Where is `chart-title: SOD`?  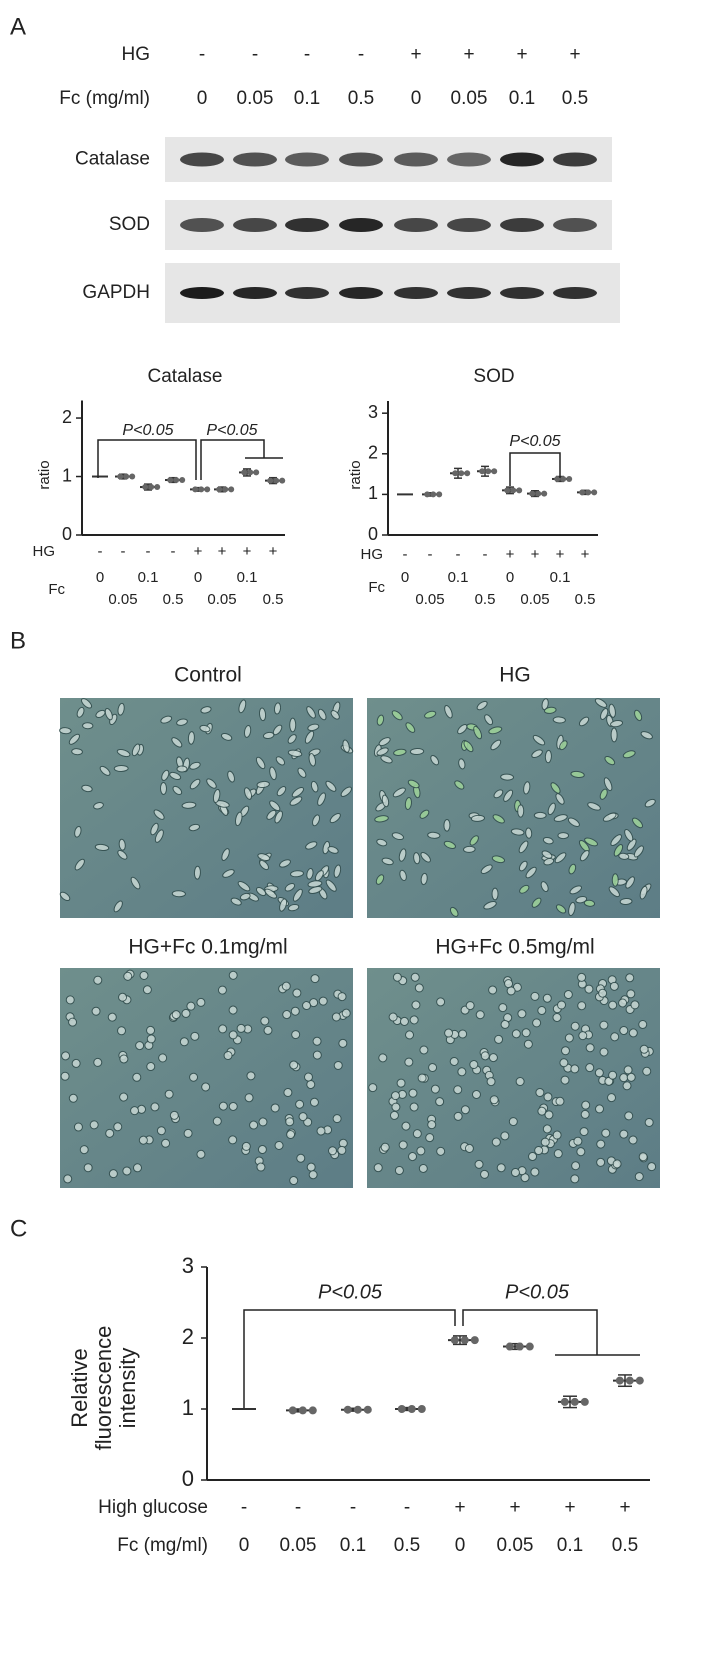 chart-title: SOD is located at coordinates (493, 376).